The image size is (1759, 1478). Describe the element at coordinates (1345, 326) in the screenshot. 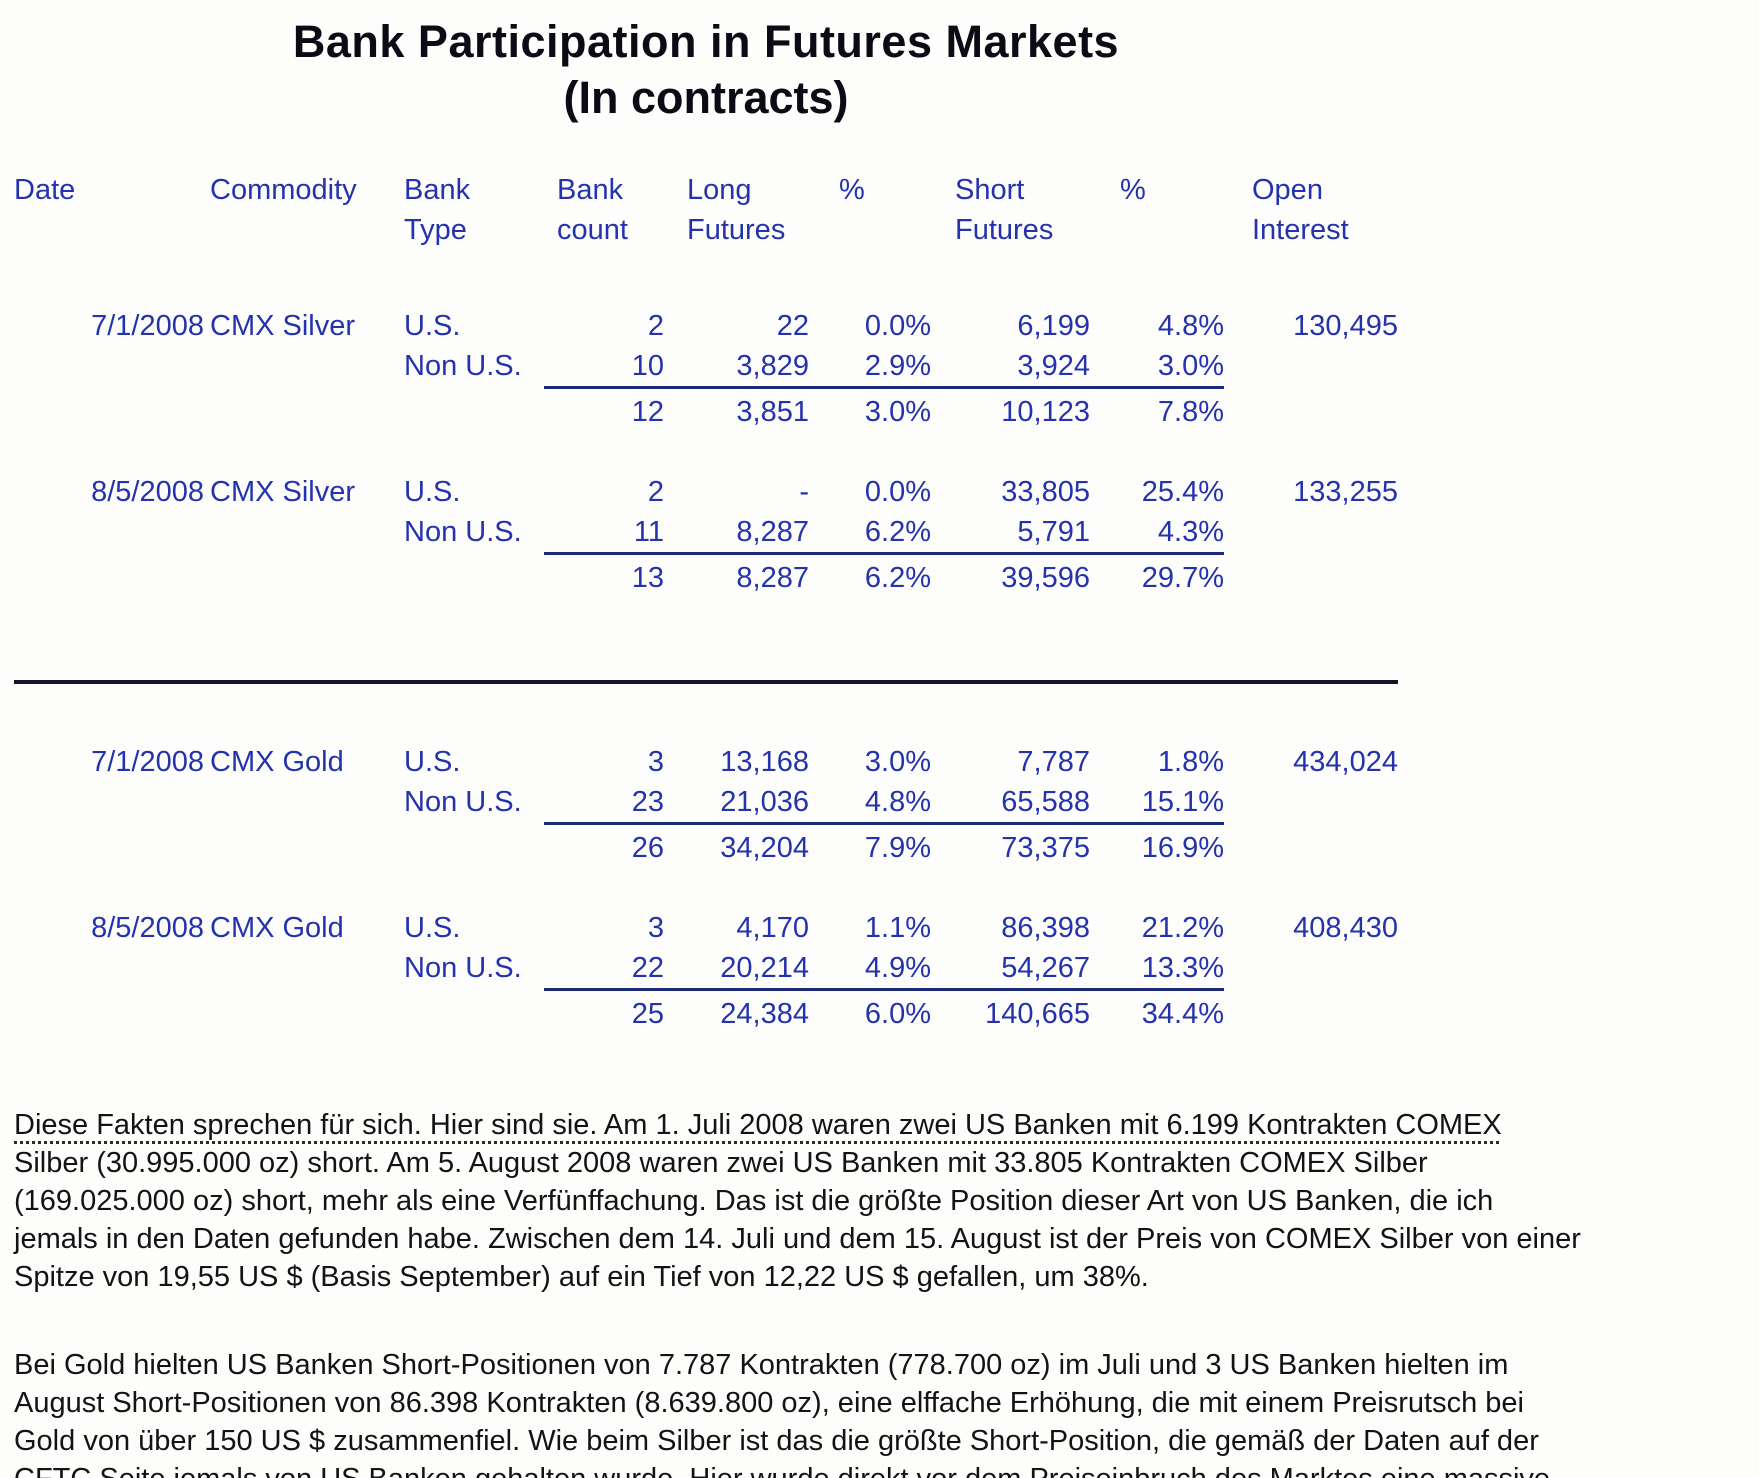

I see `open-interest-cell: 130,495` at that location.